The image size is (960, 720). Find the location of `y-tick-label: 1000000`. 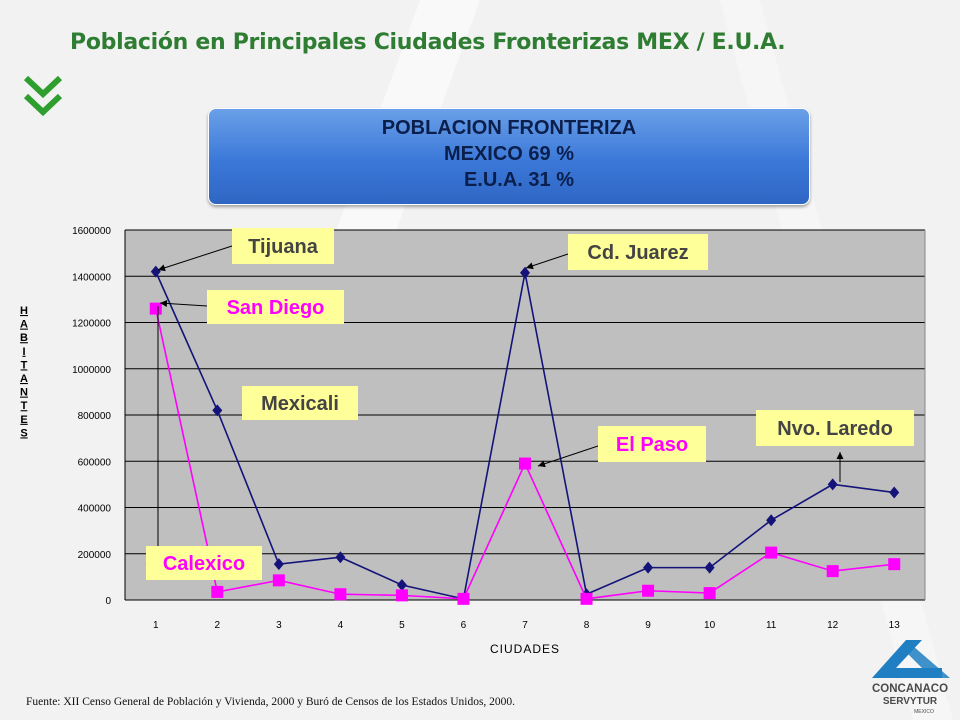

y-tick-label: 1000000 is located at coordinates (91, 370).